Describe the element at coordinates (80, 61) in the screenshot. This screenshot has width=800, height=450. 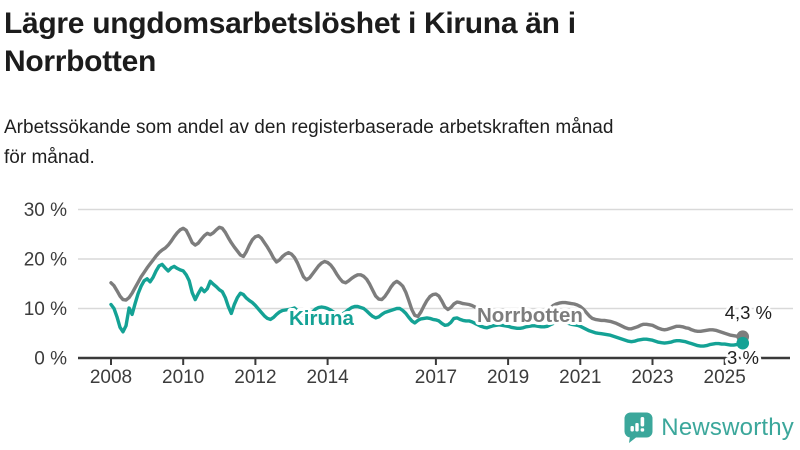
I see `chart-title-line-2: Norrbotten` at that location.